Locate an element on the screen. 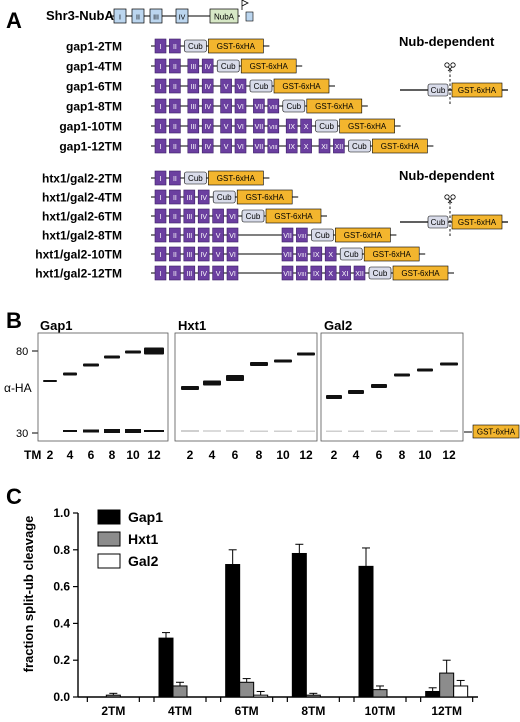 The height and width of the screenshot is (722, 520). tm-segment-label: VIII is located at coordinates (273, 148).